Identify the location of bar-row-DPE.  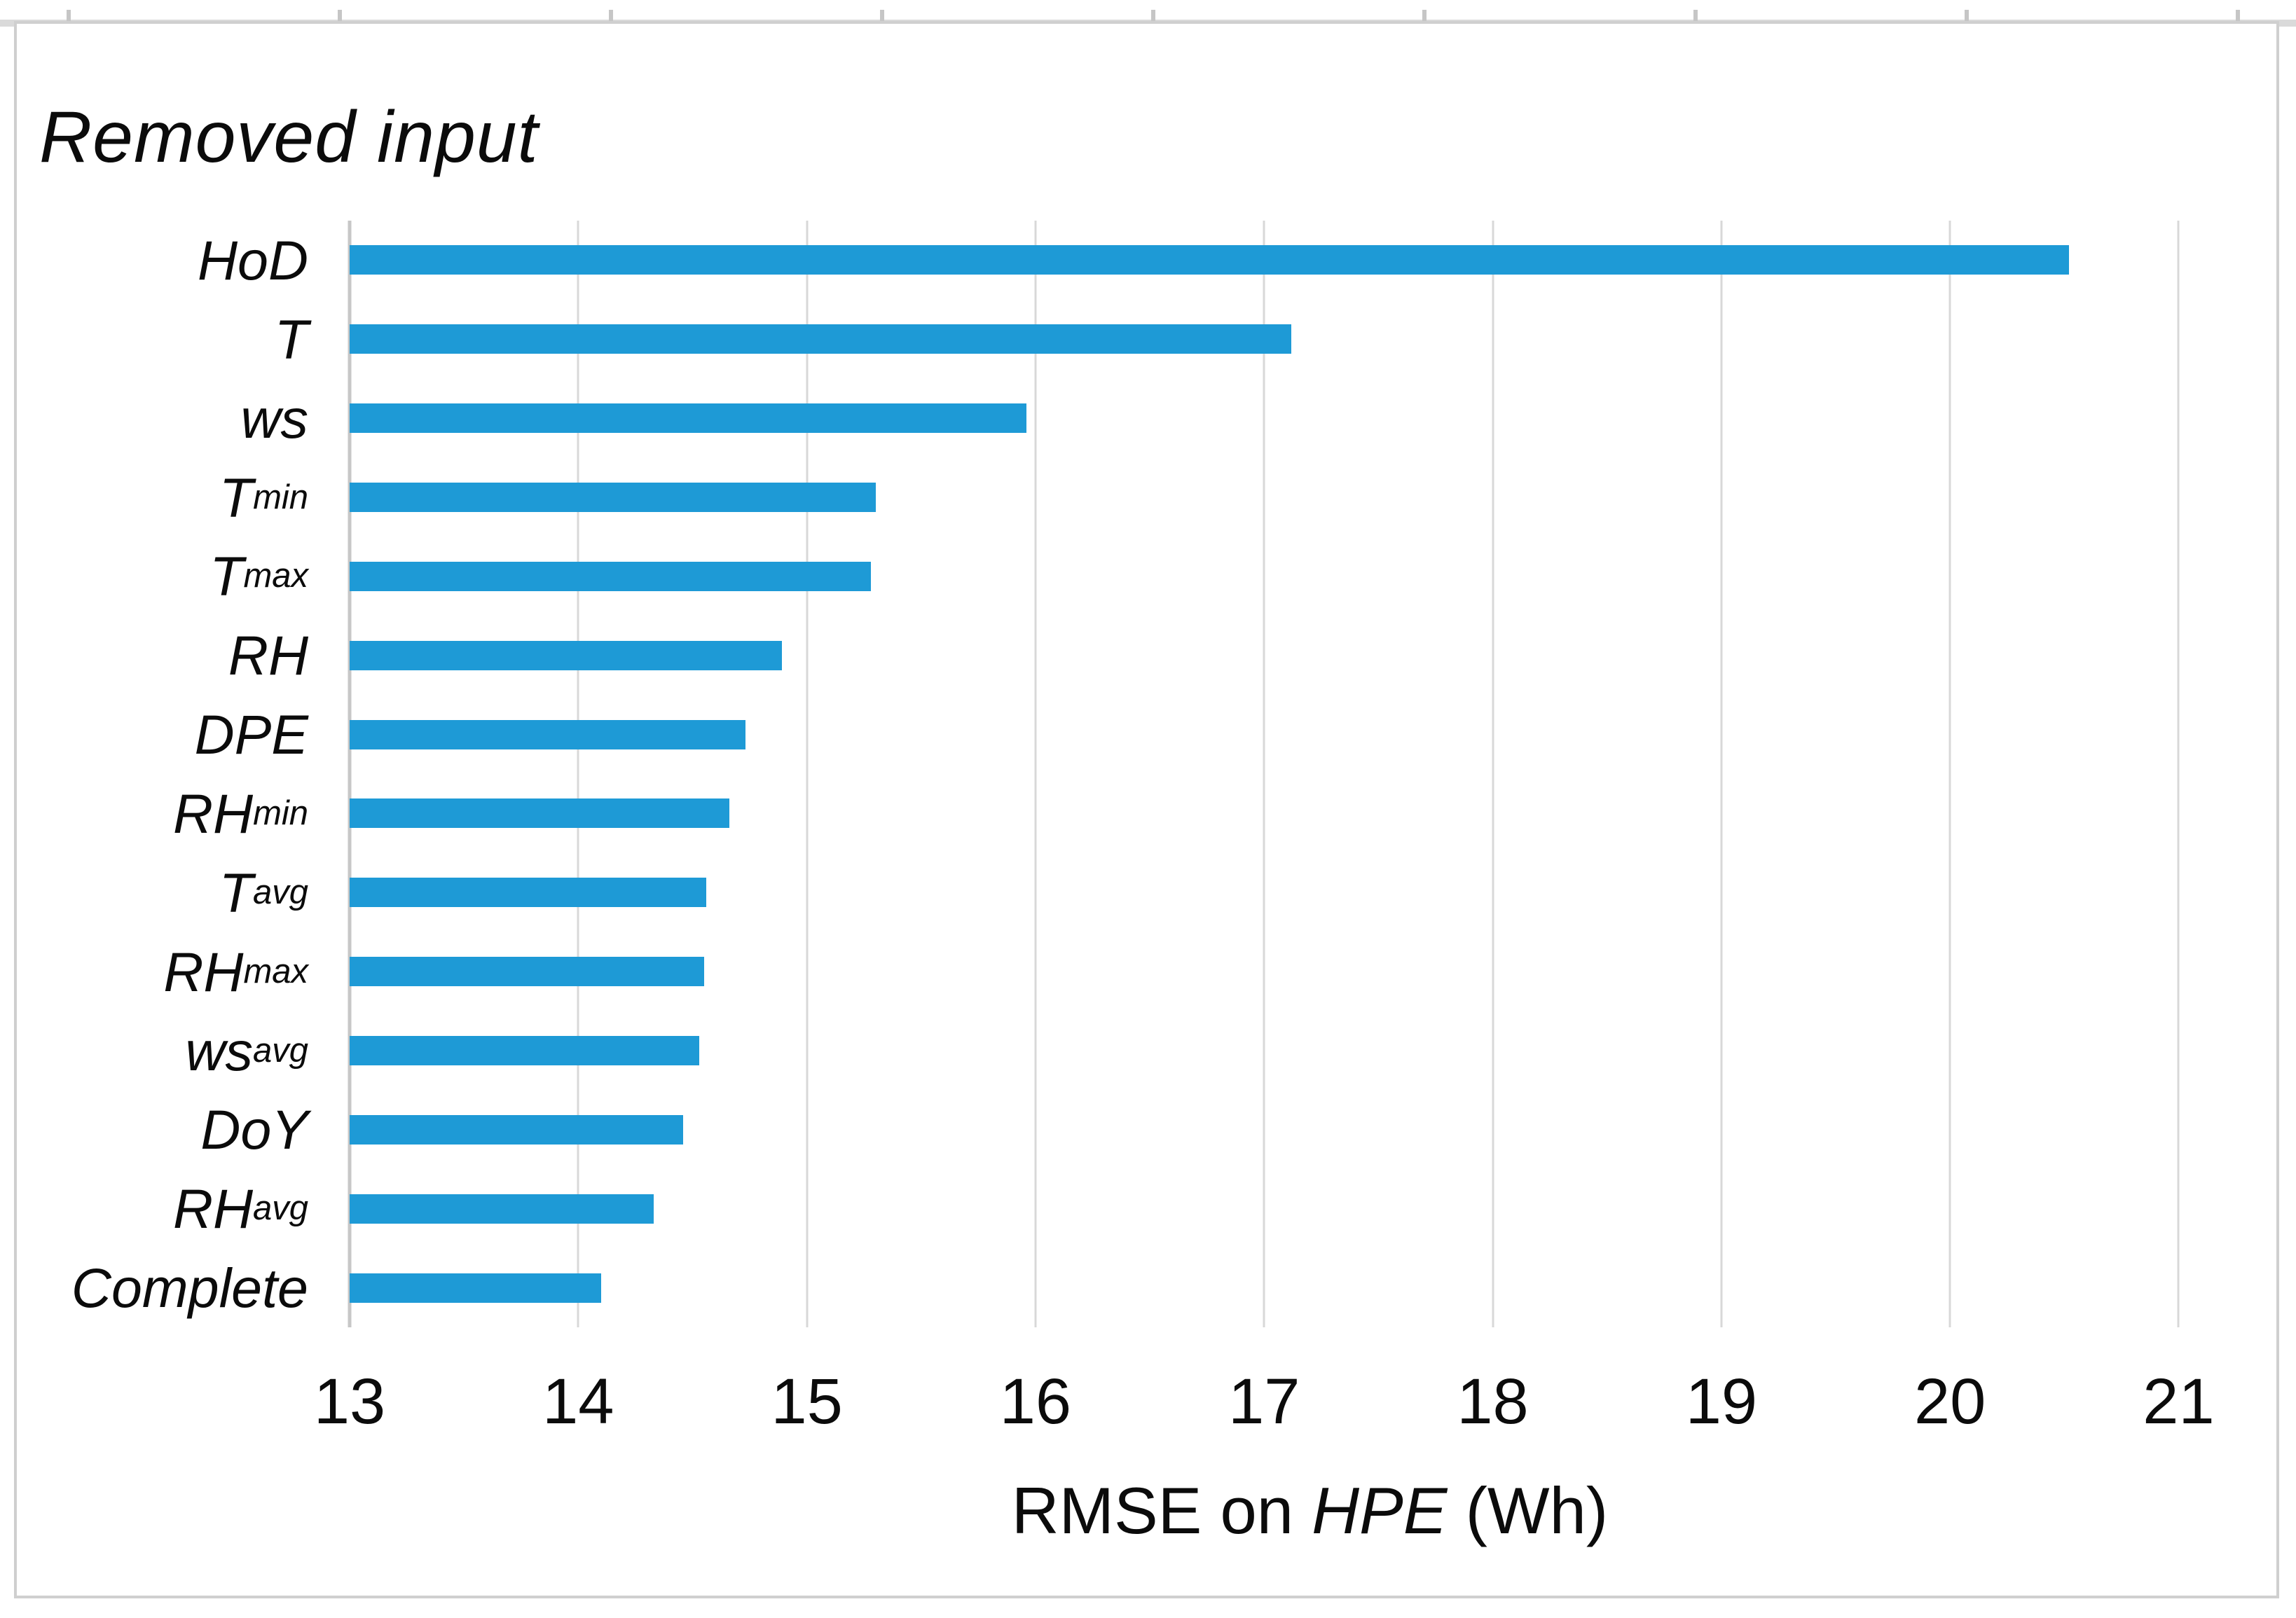
(1310, 734).